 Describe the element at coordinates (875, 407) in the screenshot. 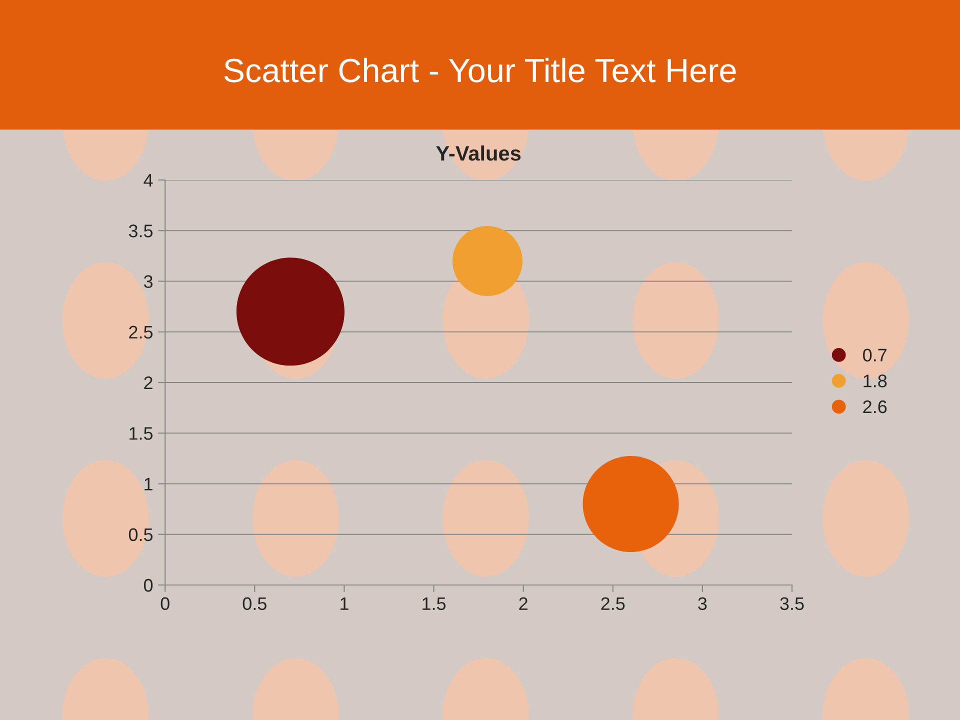

I see `legend-label: 2.6` at that location.